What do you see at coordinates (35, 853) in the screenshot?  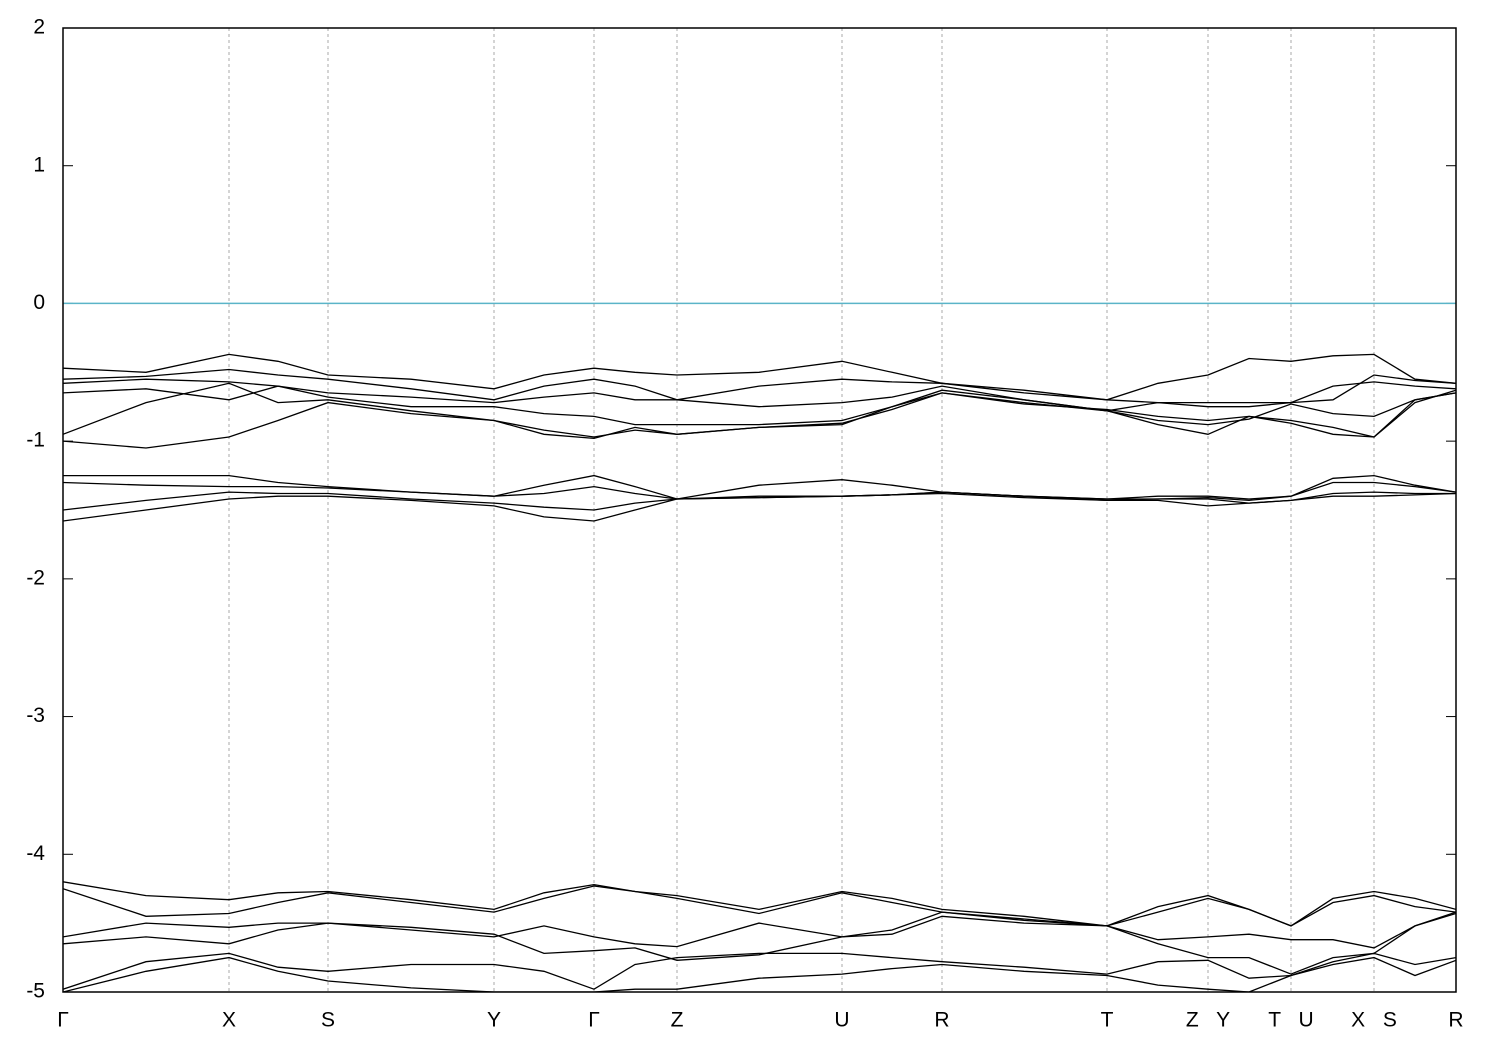 I see `y-tick-label: -4` at bounding box center [35, 853].